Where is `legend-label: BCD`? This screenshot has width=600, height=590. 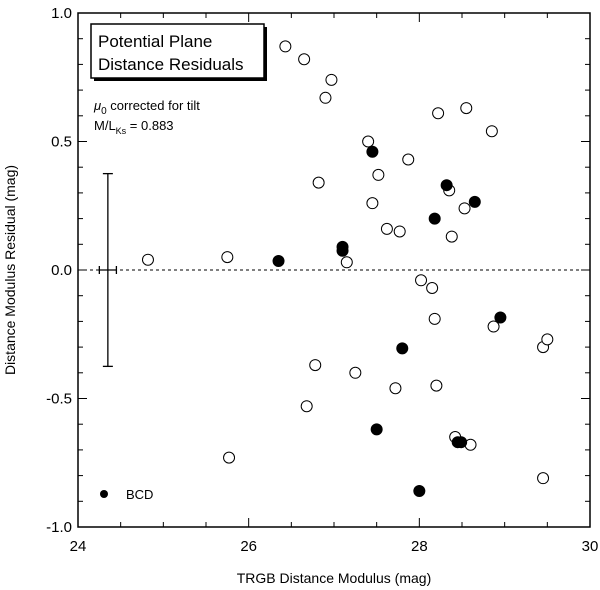
legend-label: BCD is located at coordinates (139, 494).